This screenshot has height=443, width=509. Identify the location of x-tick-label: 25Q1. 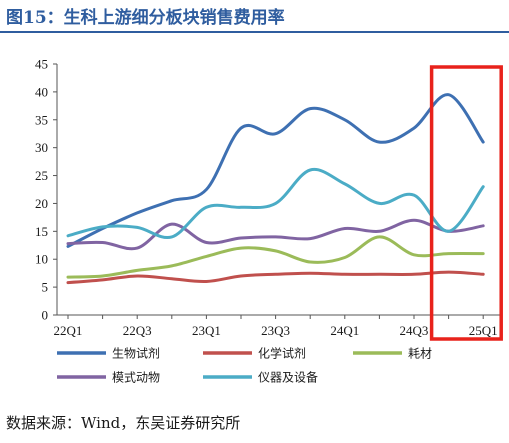
(483, 330).